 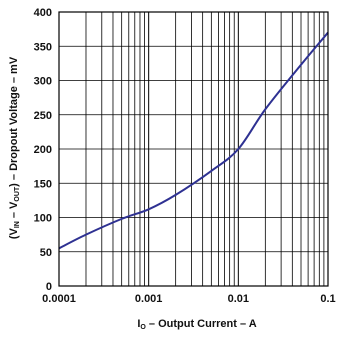 What do you see at coordinates (43, 13) in the screenshot?
I see `y-tick-label: 400` at bounding box center [43, 13].